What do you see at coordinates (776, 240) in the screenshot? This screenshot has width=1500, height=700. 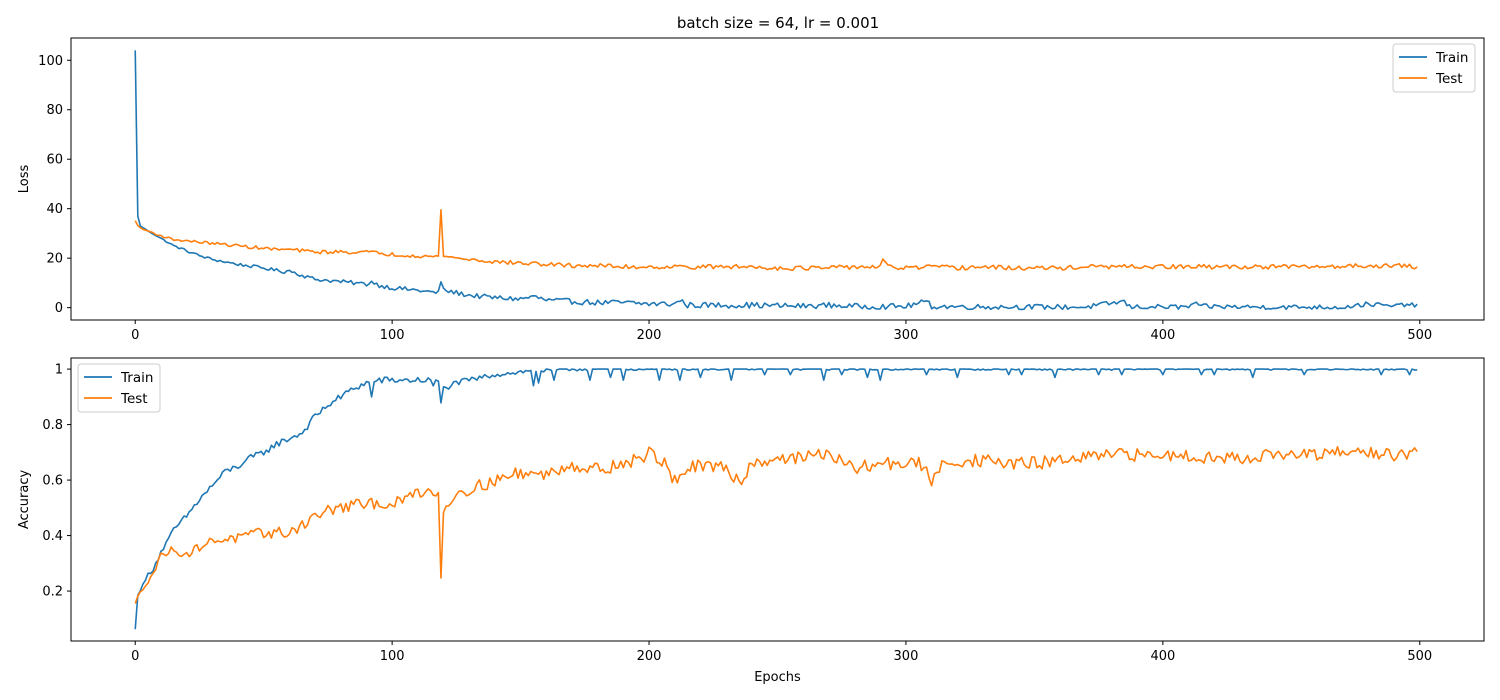 I see `series-line-test` at bounding box center [776, 240].